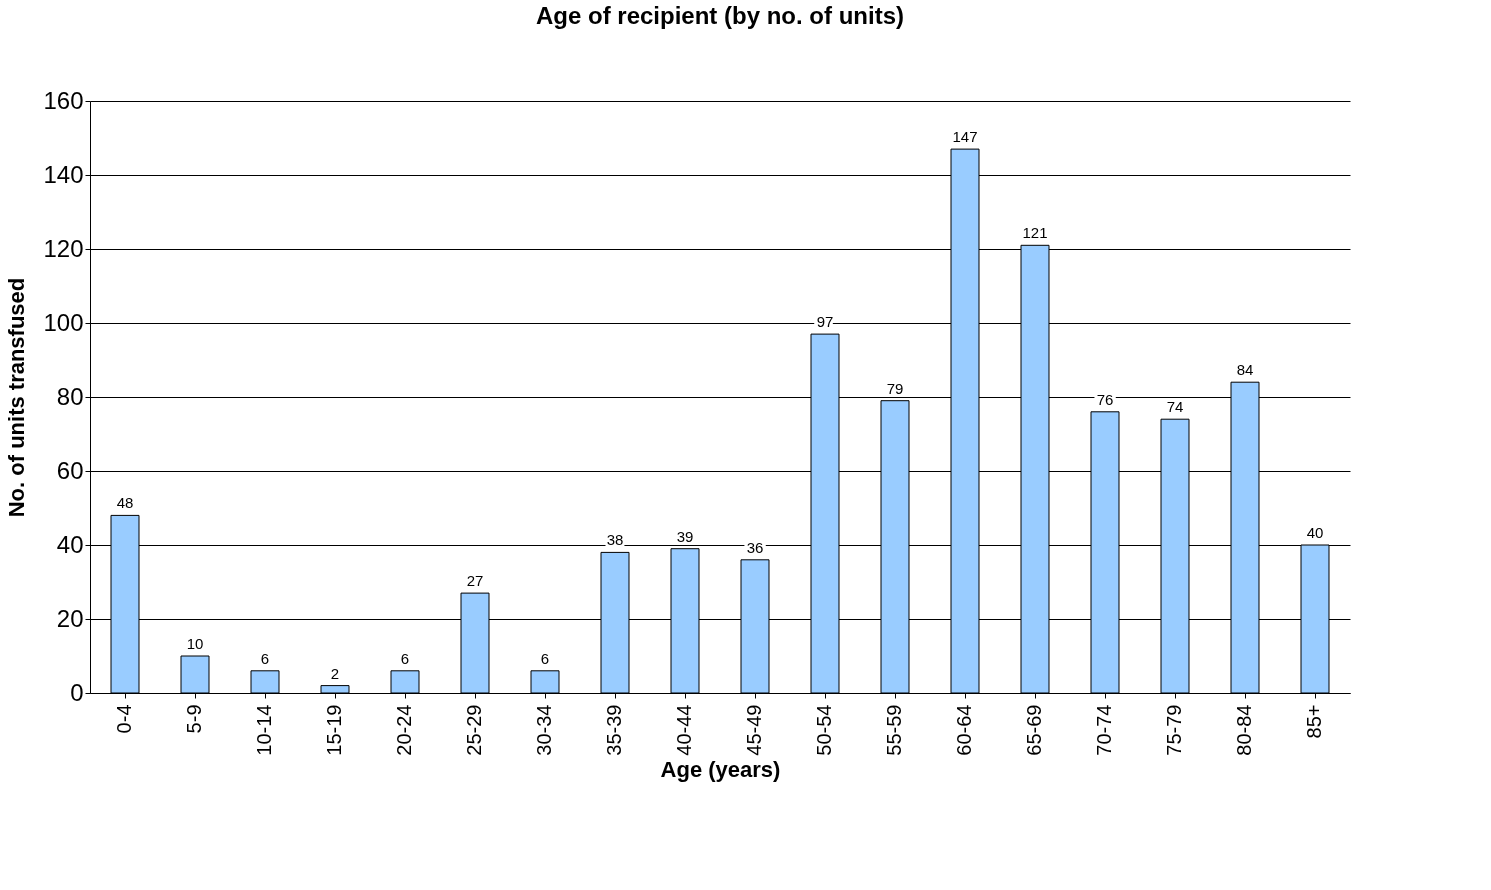  What do you see at coordinates (824, 730) in the screenshot?
I see `x-tick-label: 50-54` at bounding box center [824, 730].